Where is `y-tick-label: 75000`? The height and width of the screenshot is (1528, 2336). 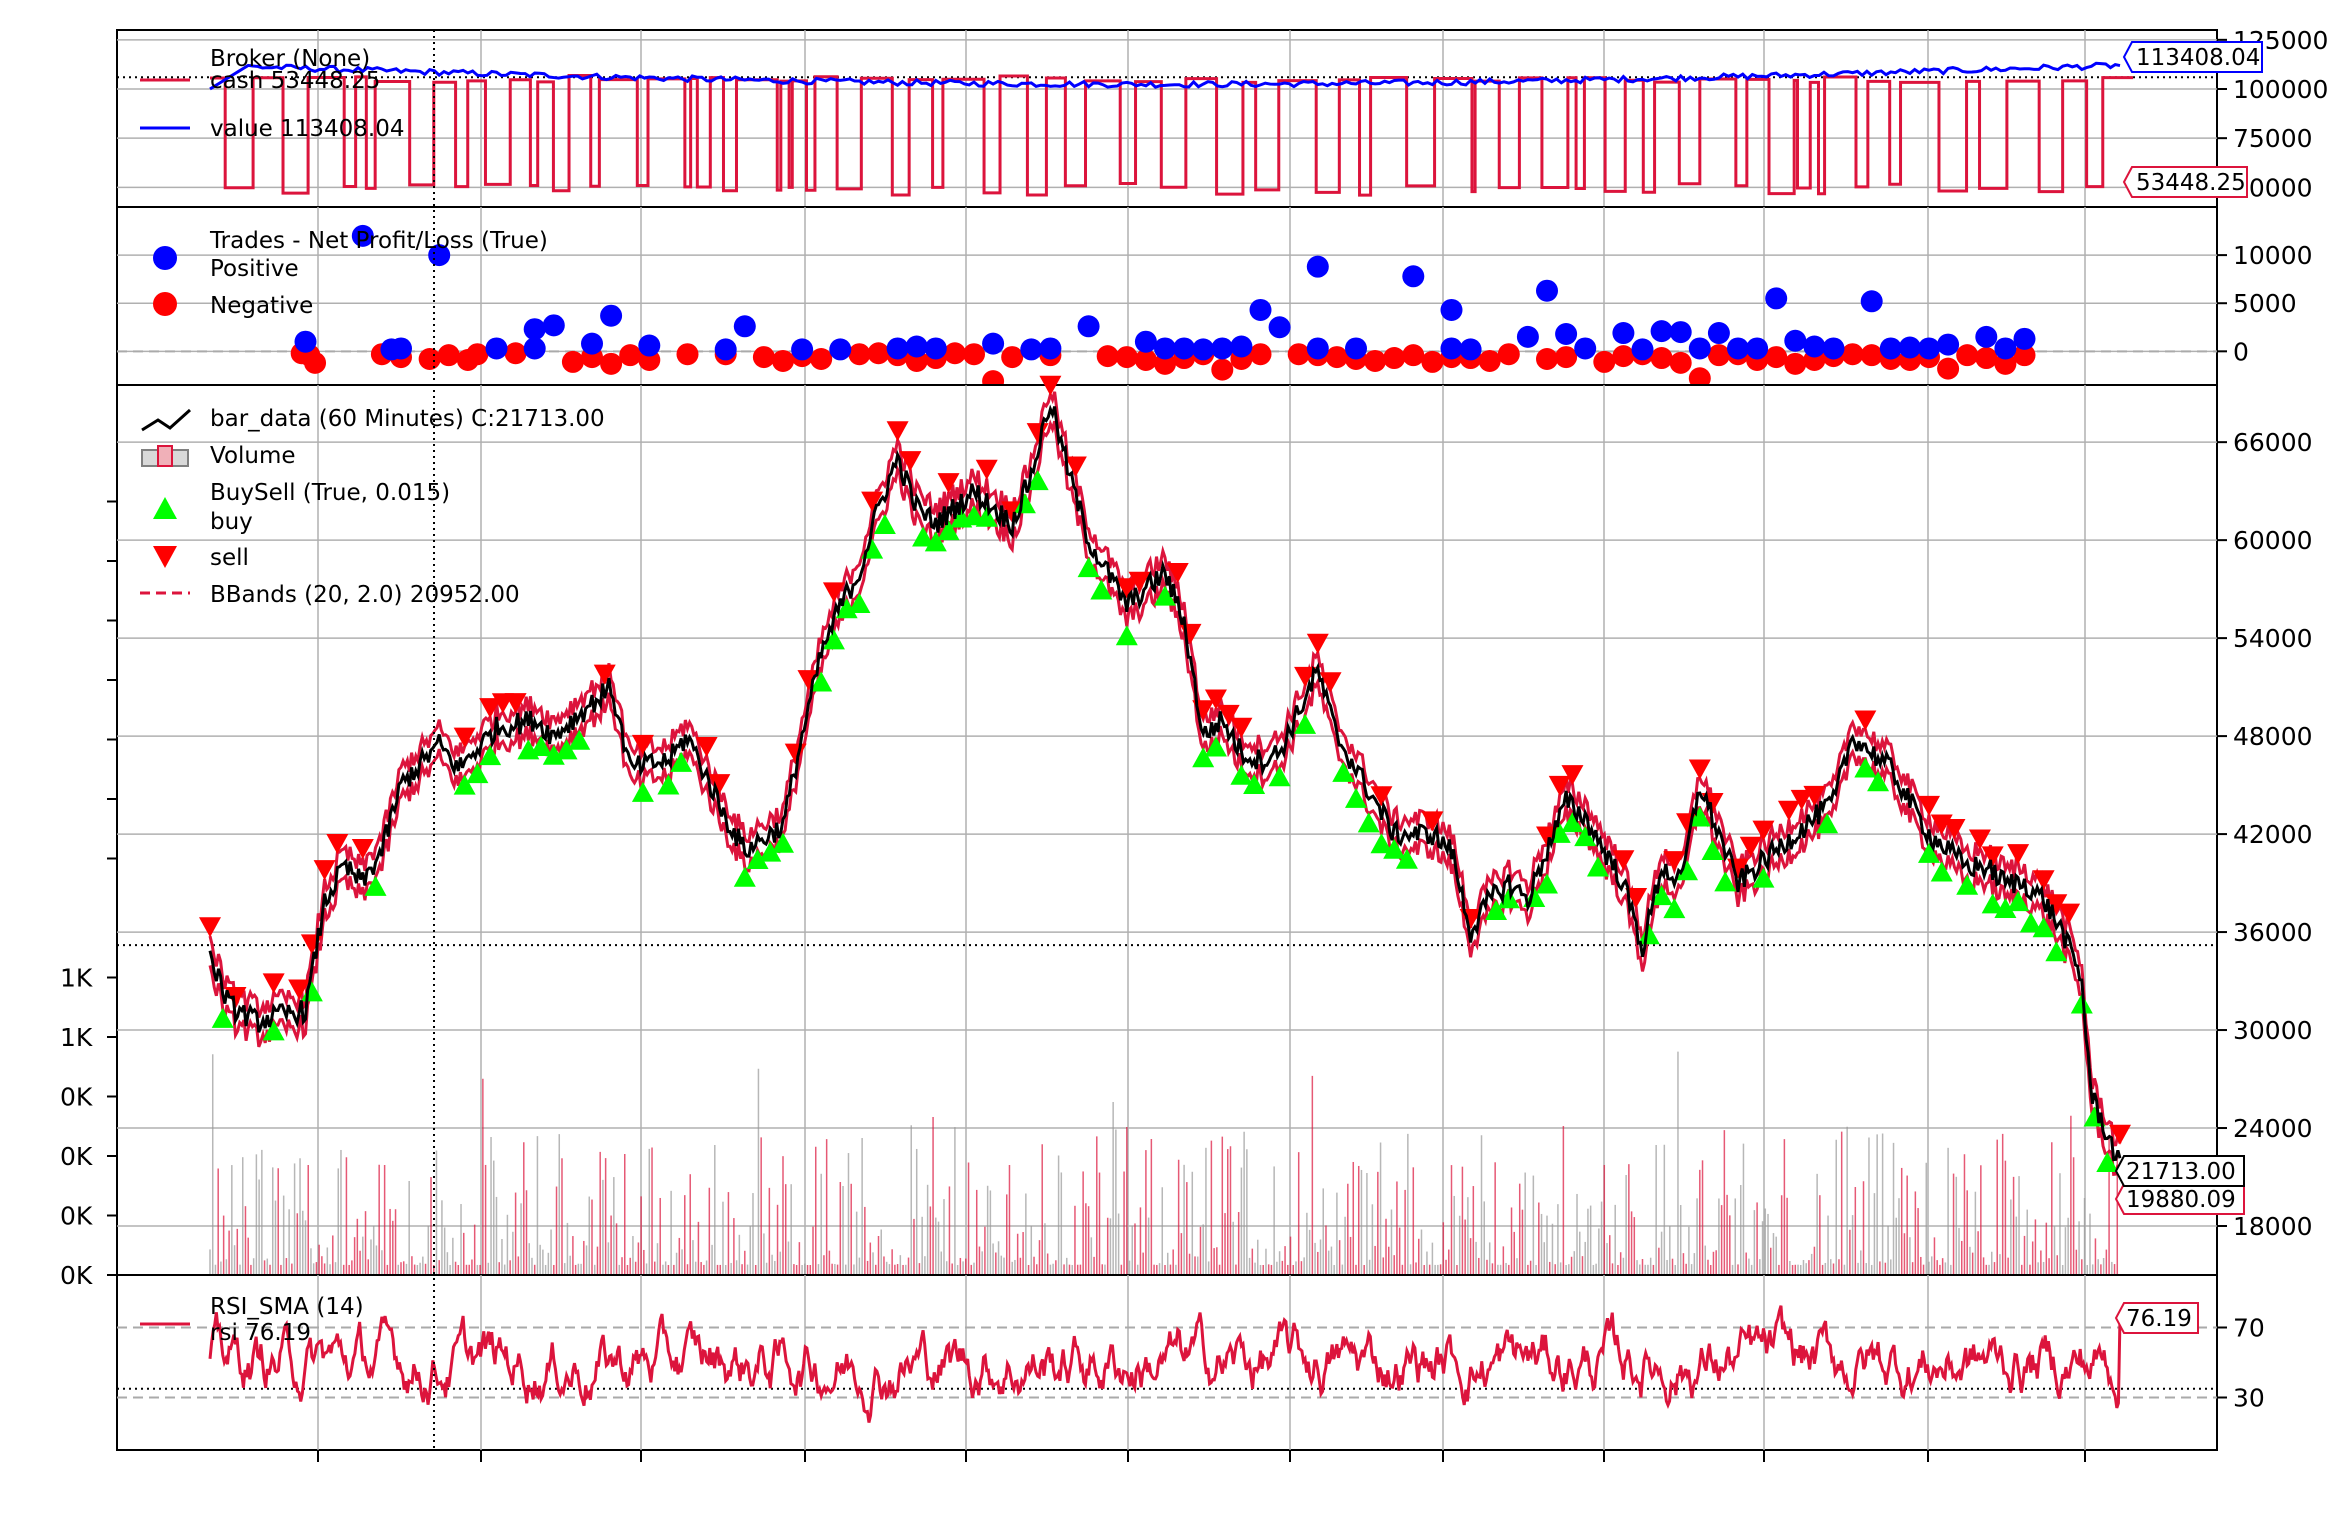
y-tick-label: 75000 is located at coordinates (2273, 138).